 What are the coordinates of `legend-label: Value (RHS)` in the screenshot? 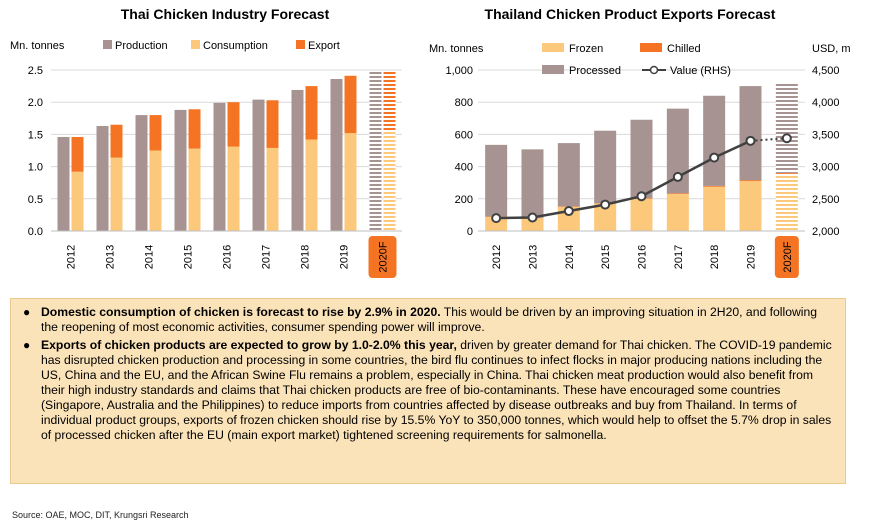 It's located at (700, 71).